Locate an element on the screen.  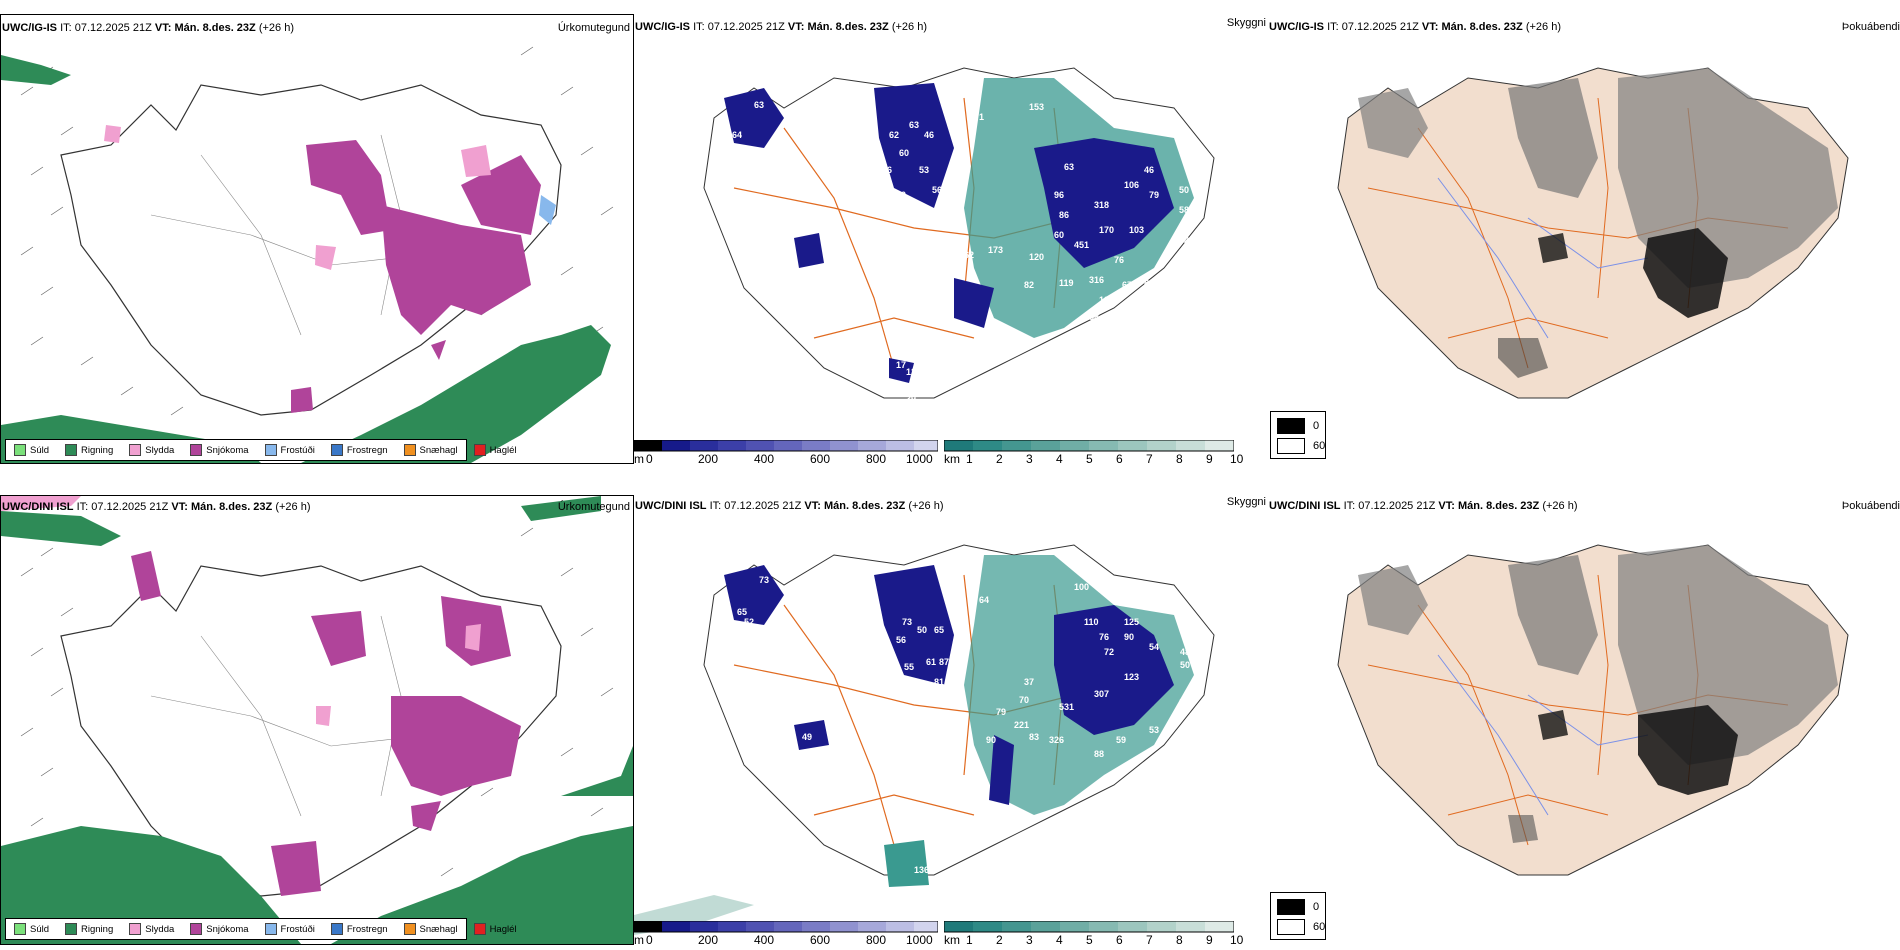
snow-area is located at coordinates (338, 638).